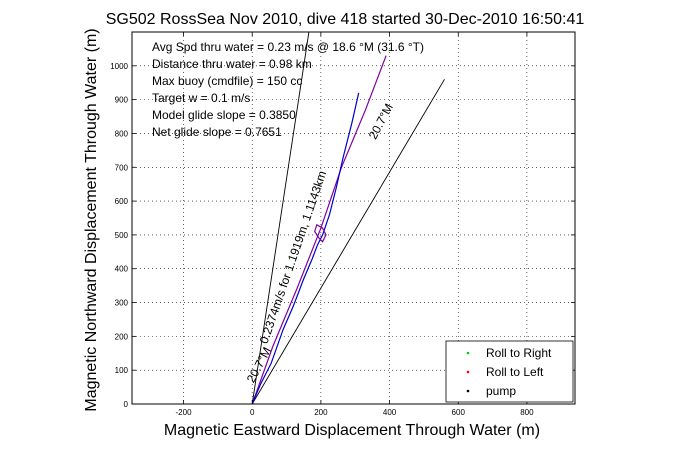 This screenshot has height=459, width=681. What do you see at coordinates (122, 133) in the screenshot?
I see `y-tick-label: 800` at bounding box center [122, 133].